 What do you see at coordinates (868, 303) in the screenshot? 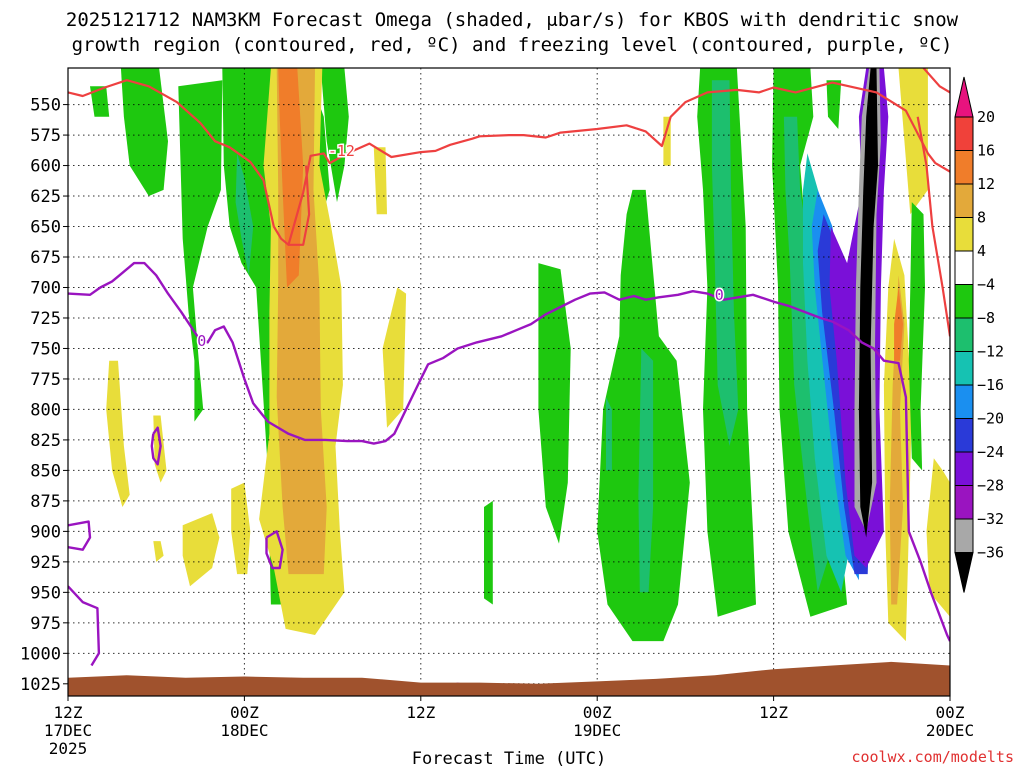
I see `omega-region-black-right` at bounding box center [868, 303].